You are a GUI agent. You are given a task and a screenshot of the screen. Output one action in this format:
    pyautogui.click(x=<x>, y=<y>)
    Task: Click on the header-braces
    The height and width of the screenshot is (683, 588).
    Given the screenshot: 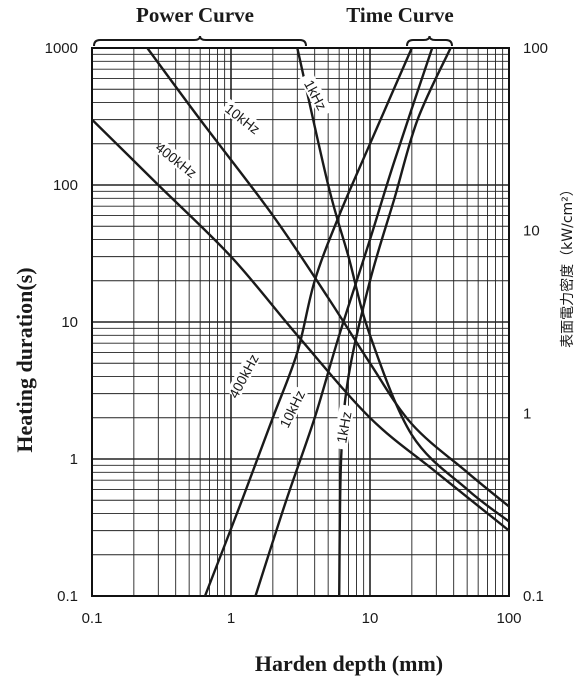 What is the action you would take?
    pyautogui.click(x=273, y=41)
    